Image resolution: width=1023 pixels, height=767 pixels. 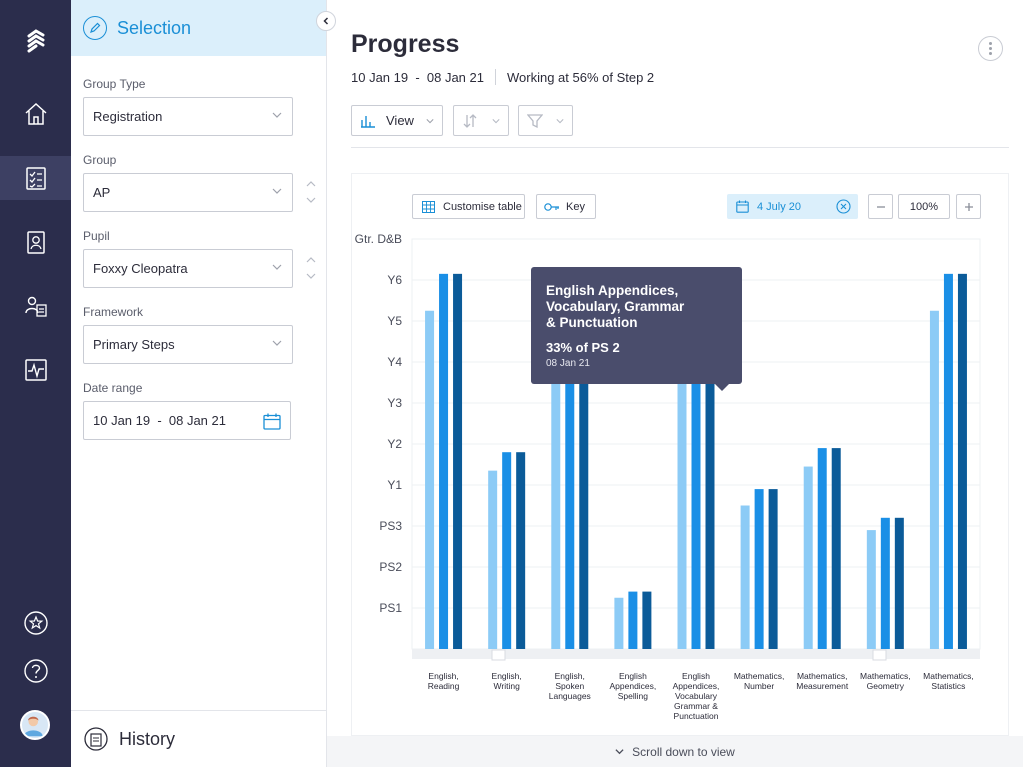 What do you see at coordinates (326, 21) in the screenshot?
I see `collapse-panel-button` at bounding box center [326, 21].